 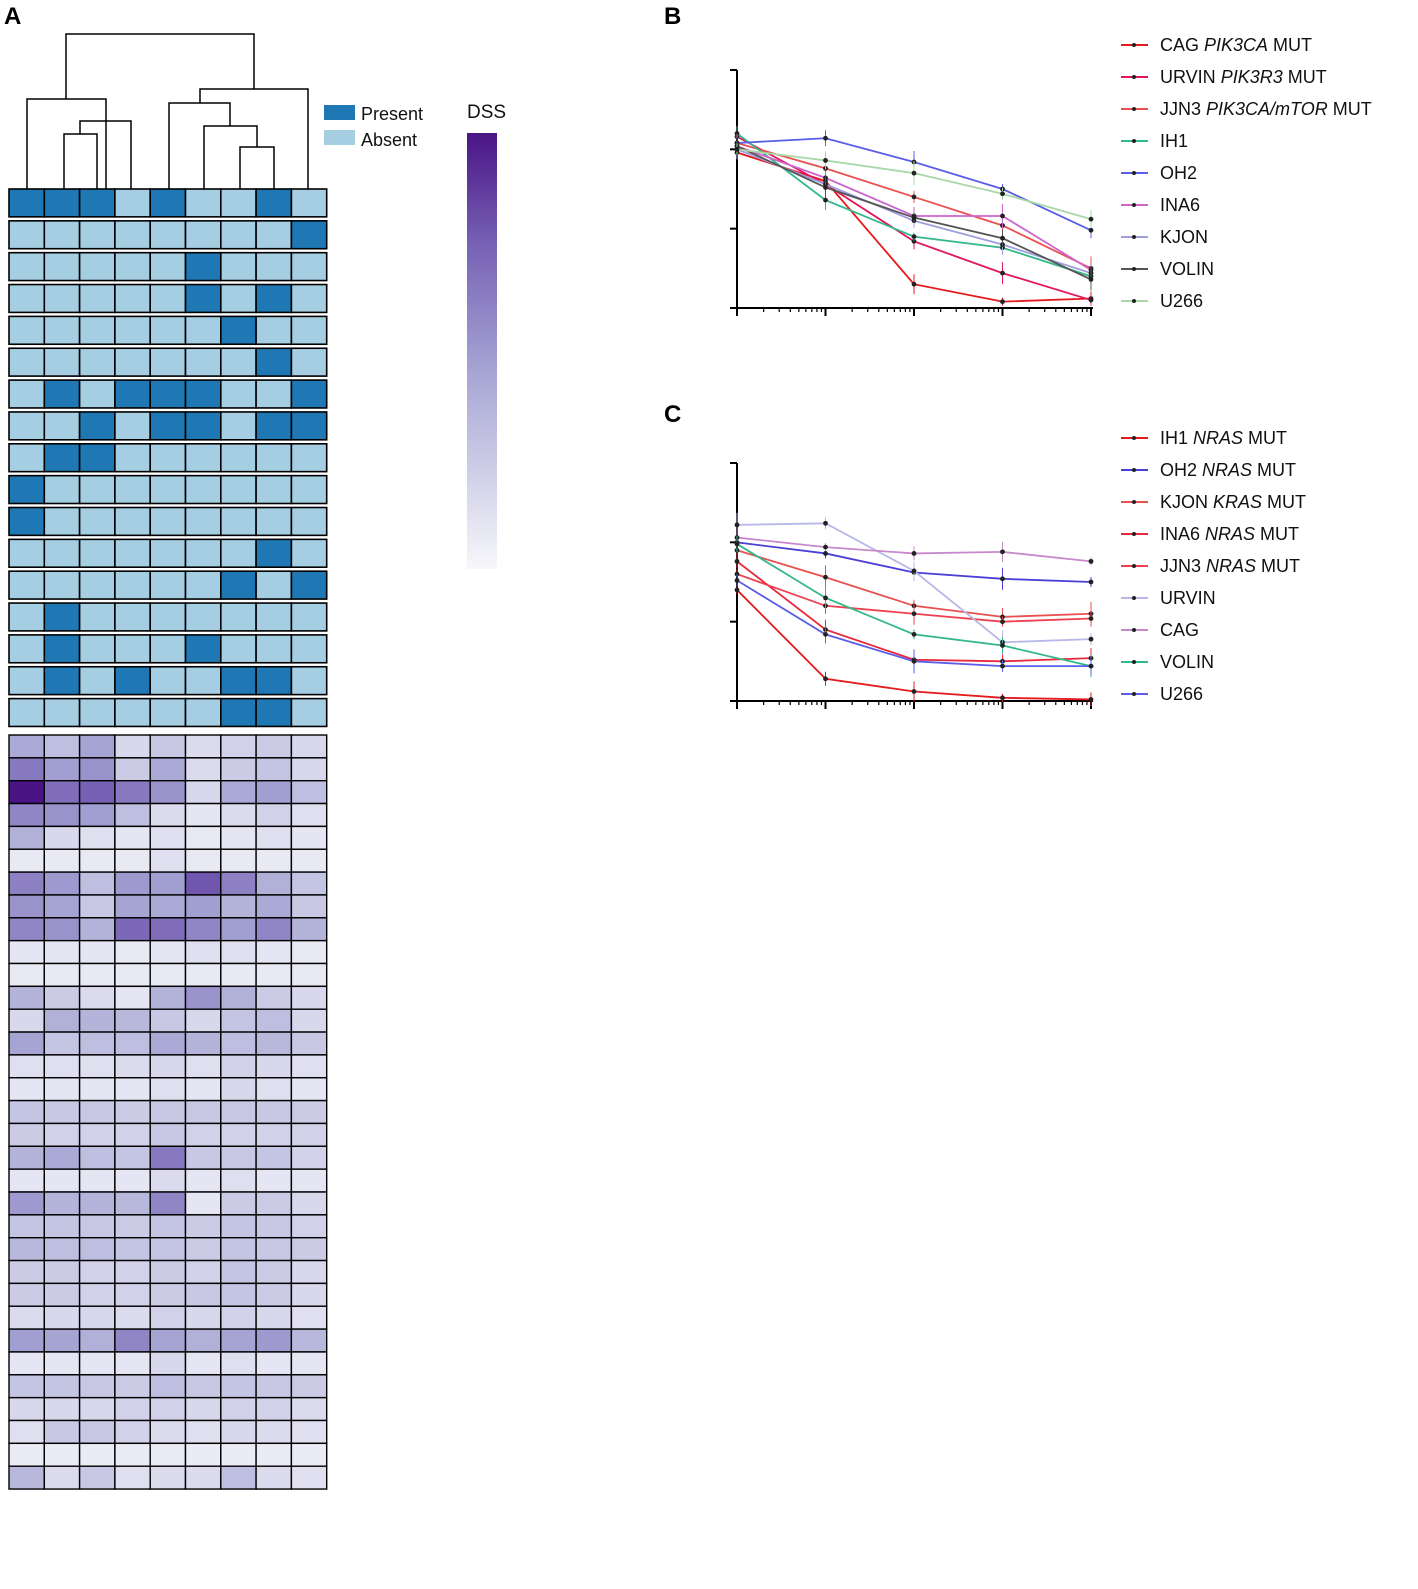 What do you see at coordinates (238, 489) in the screenshot?
I see `mutation-cell-abl-urvin` at bounding box center [238, 489].